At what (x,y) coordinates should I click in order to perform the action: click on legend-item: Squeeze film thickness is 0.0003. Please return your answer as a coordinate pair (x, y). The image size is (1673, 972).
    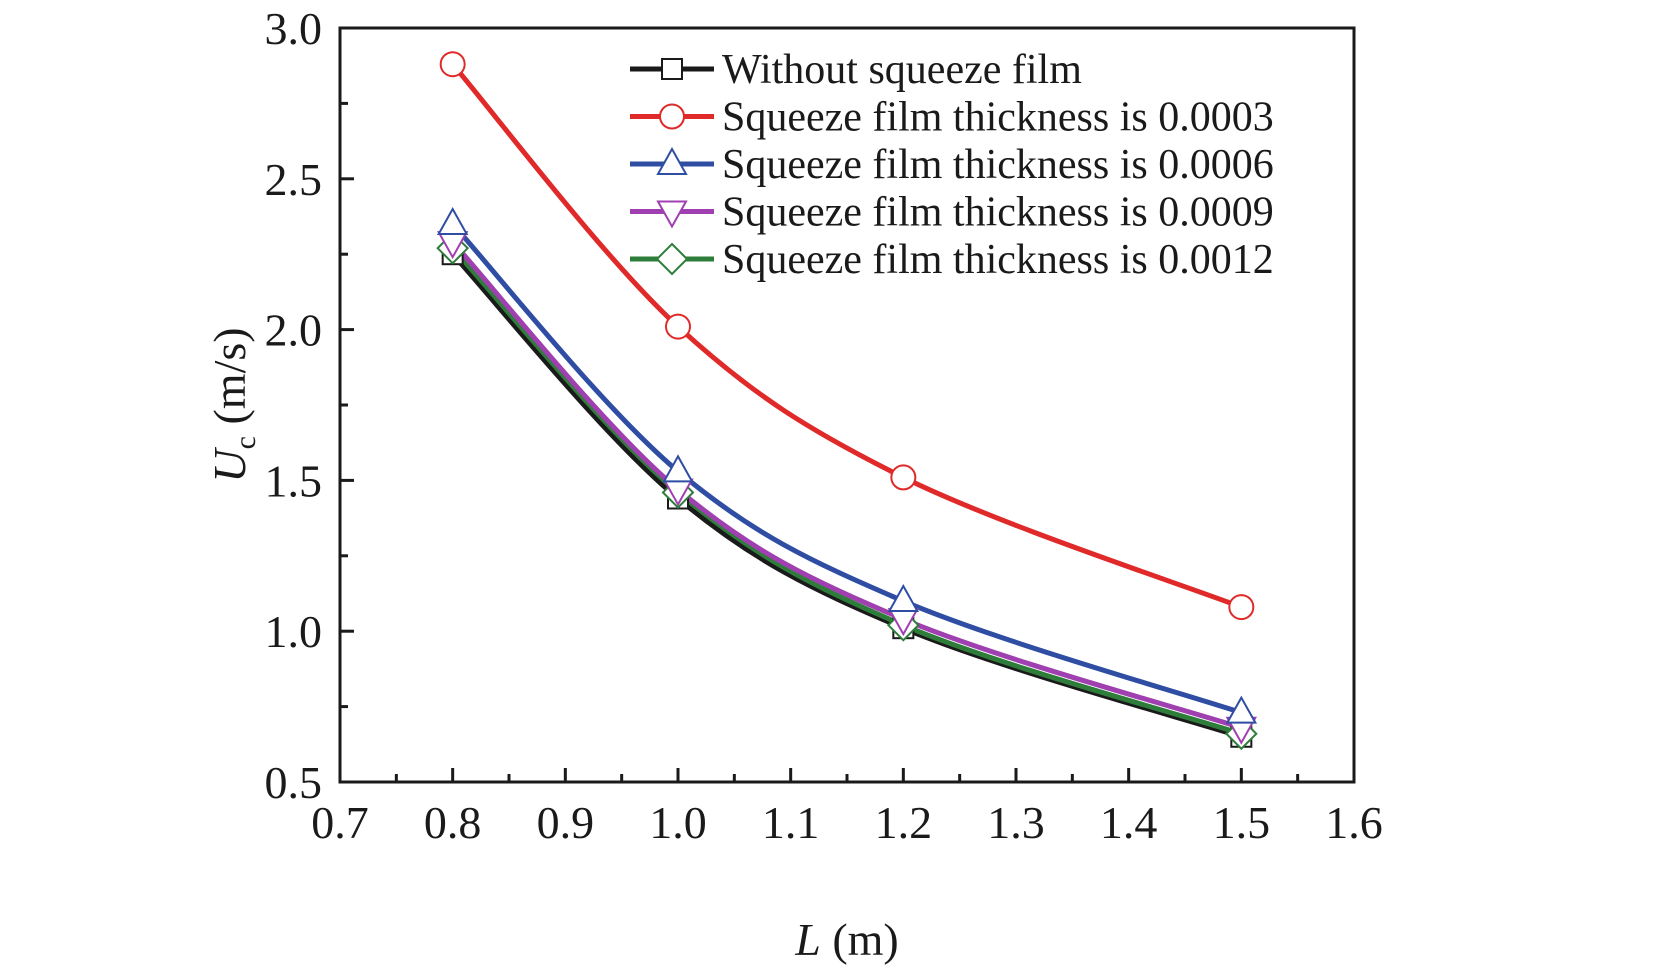
    Looking at the image, I should click on (952, 118).